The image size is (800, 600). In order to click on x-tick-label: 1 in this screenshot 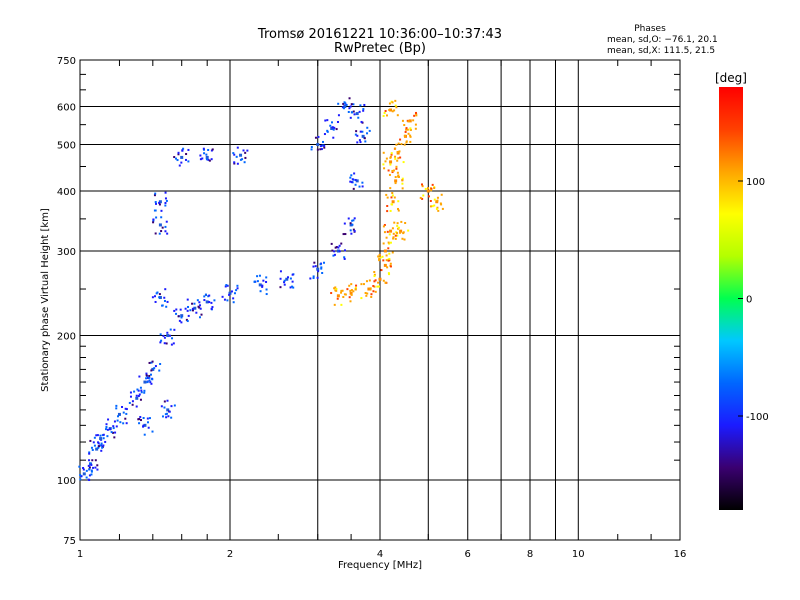, I will do `click(80, 554)`.